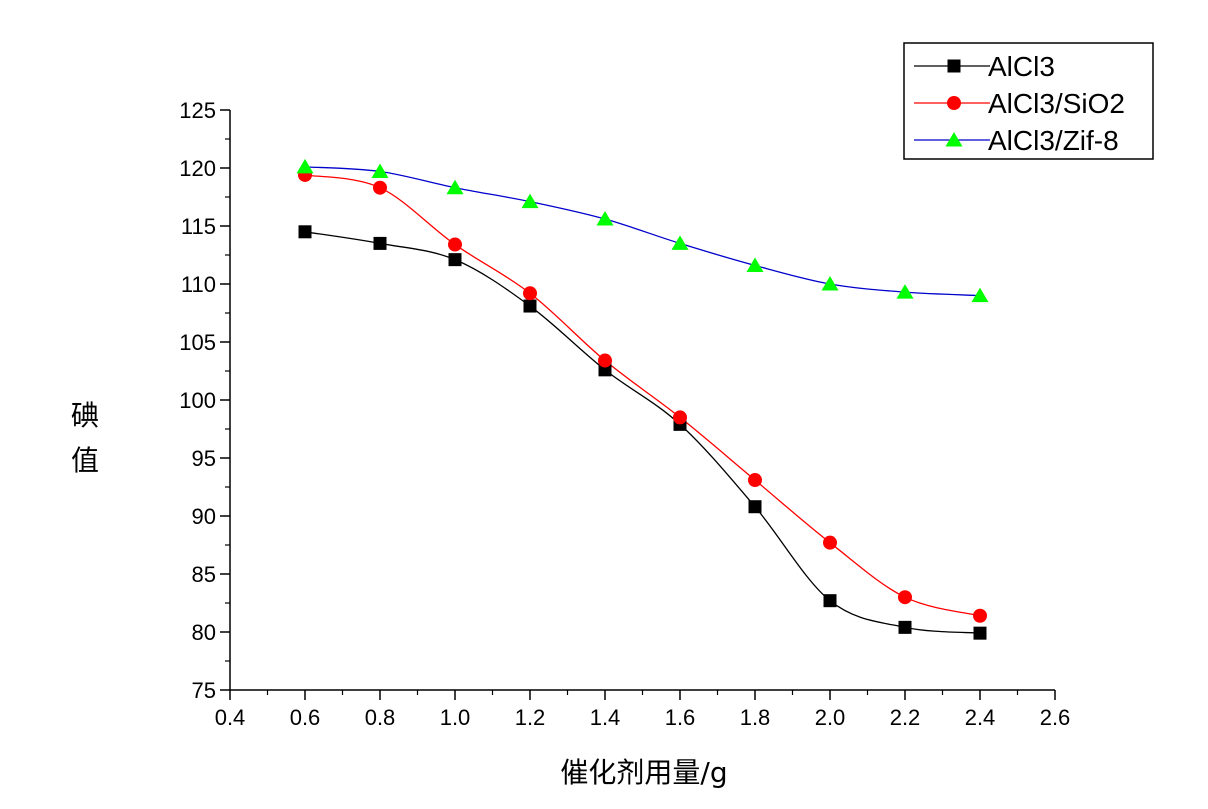 This screenshot has height=809, width=1208. Describe the element at coordinates (530, 717) in the screenshot. I see `x-tick-label: 1.2` at that location.